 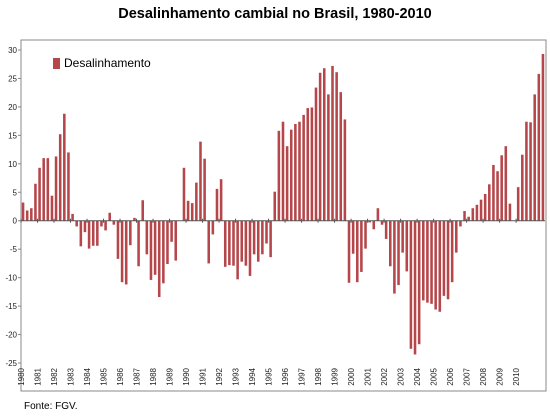 What do you see at coordinates (500, 376) in the screenshot?
I see `x-tick-label: 2009` at bounding box center [500, 376].